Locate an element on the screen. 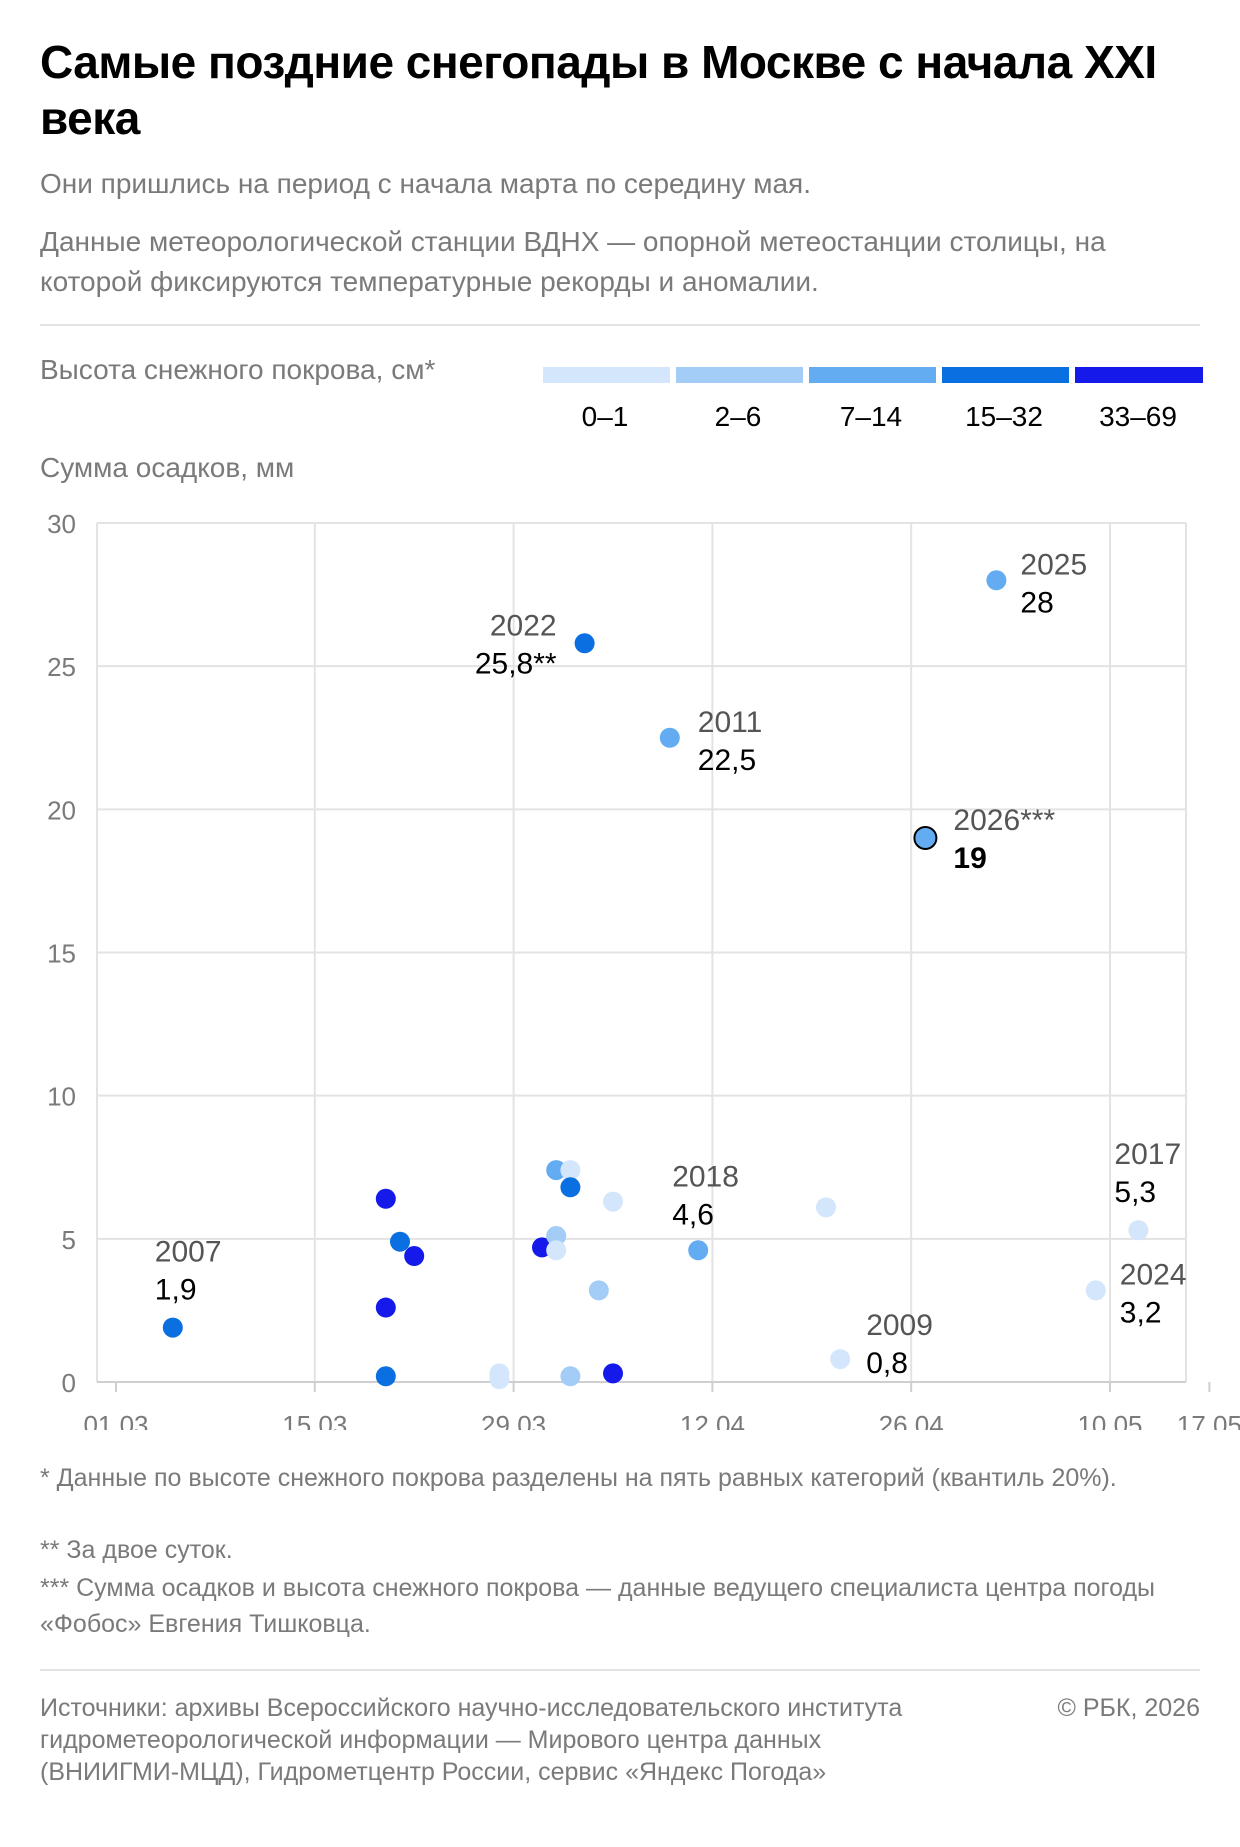 The image size is (1240, 1847). legend-label-15-32: 15–32 is located at coordinates (1004, 416).